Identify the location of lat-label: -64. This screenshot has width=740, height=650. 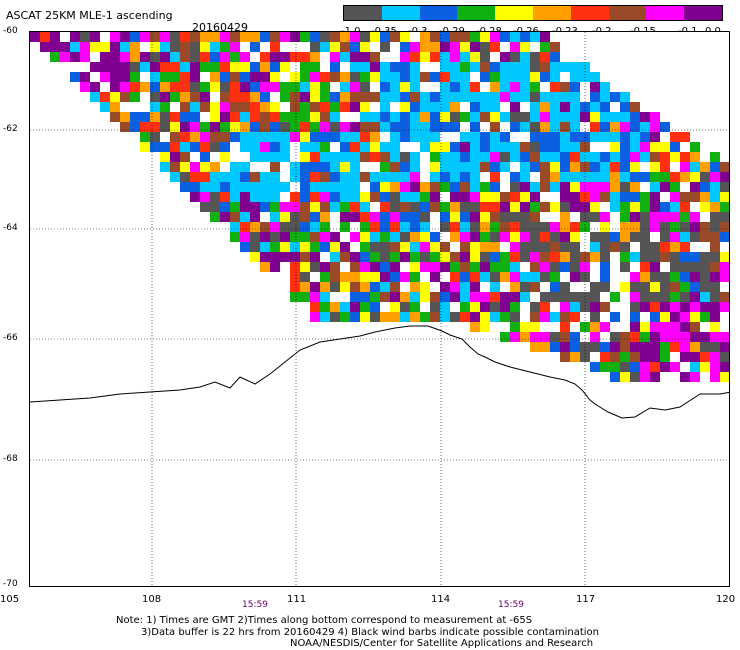
(10, 228).